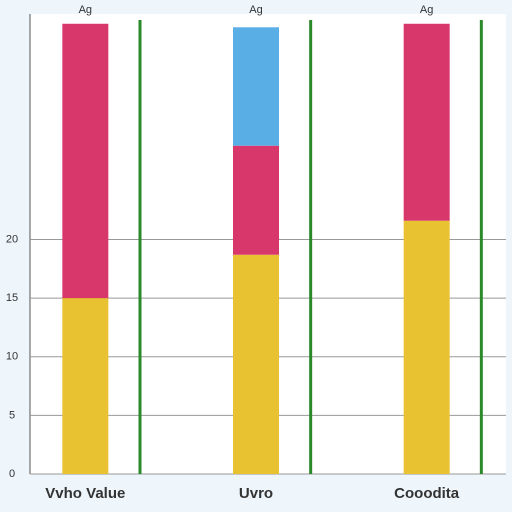 This screenshot has width=512, height=512. I want to click on x-tick-label: Vvho Value, so click(85, 493).